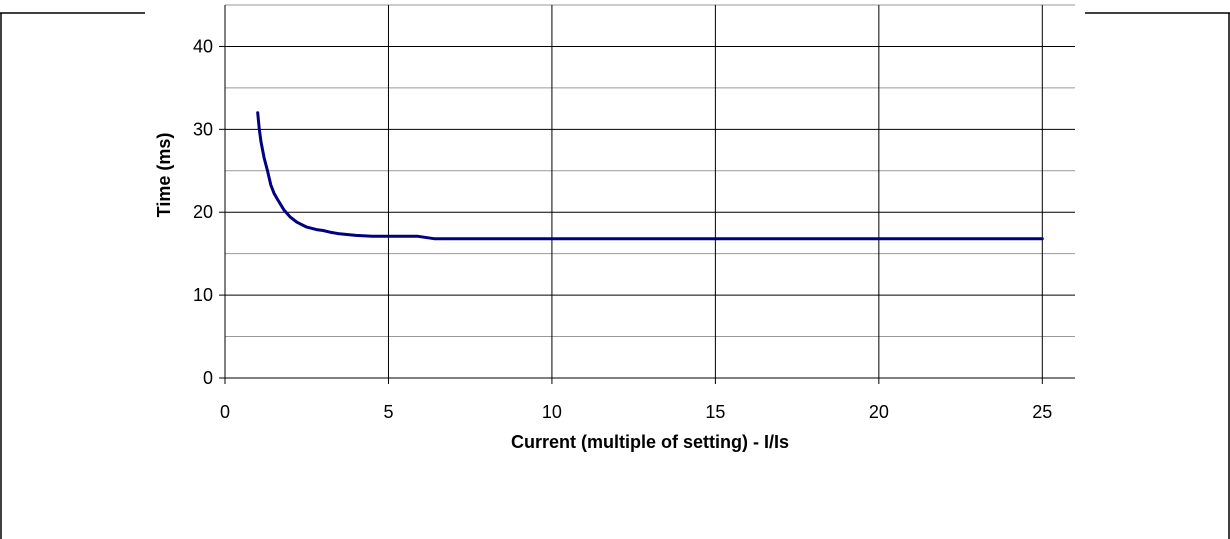 The width and height of the screenshot is (1230, 539). I want to click on y-tick-label: 40, so click(203, 46).